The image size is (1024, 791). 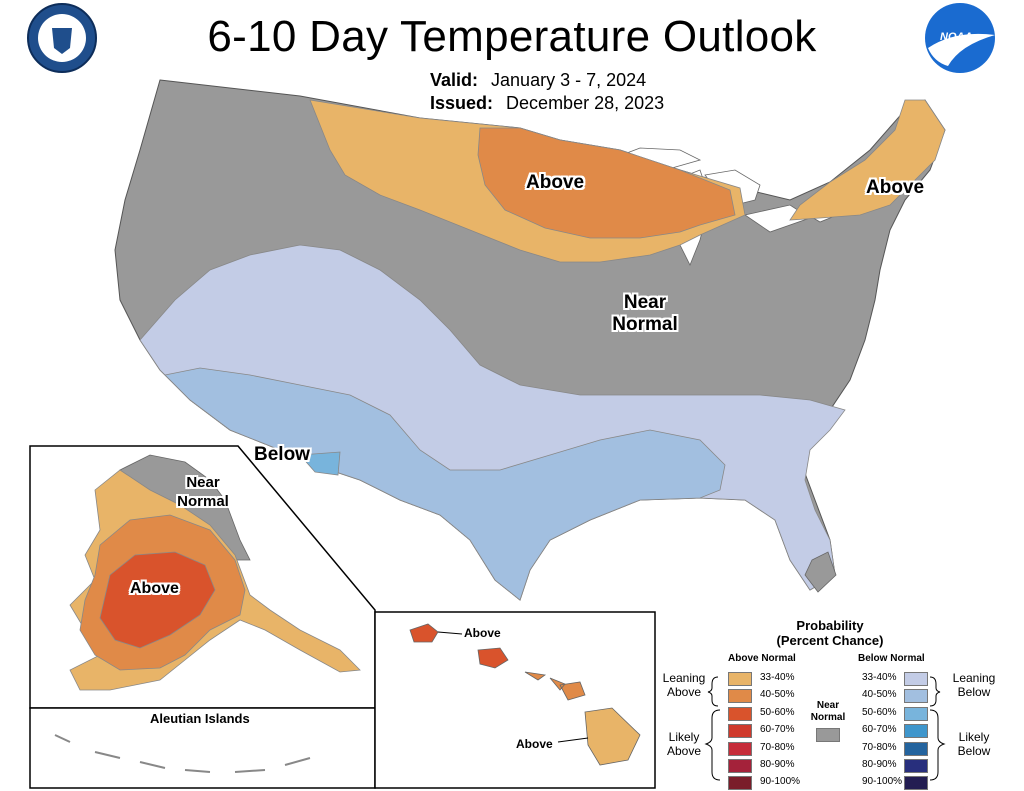 What do you see at coordinates (684, 678) in the screenshot?
I see `leaning-above-line-1: Leaning` at bounding box center [684, 678].